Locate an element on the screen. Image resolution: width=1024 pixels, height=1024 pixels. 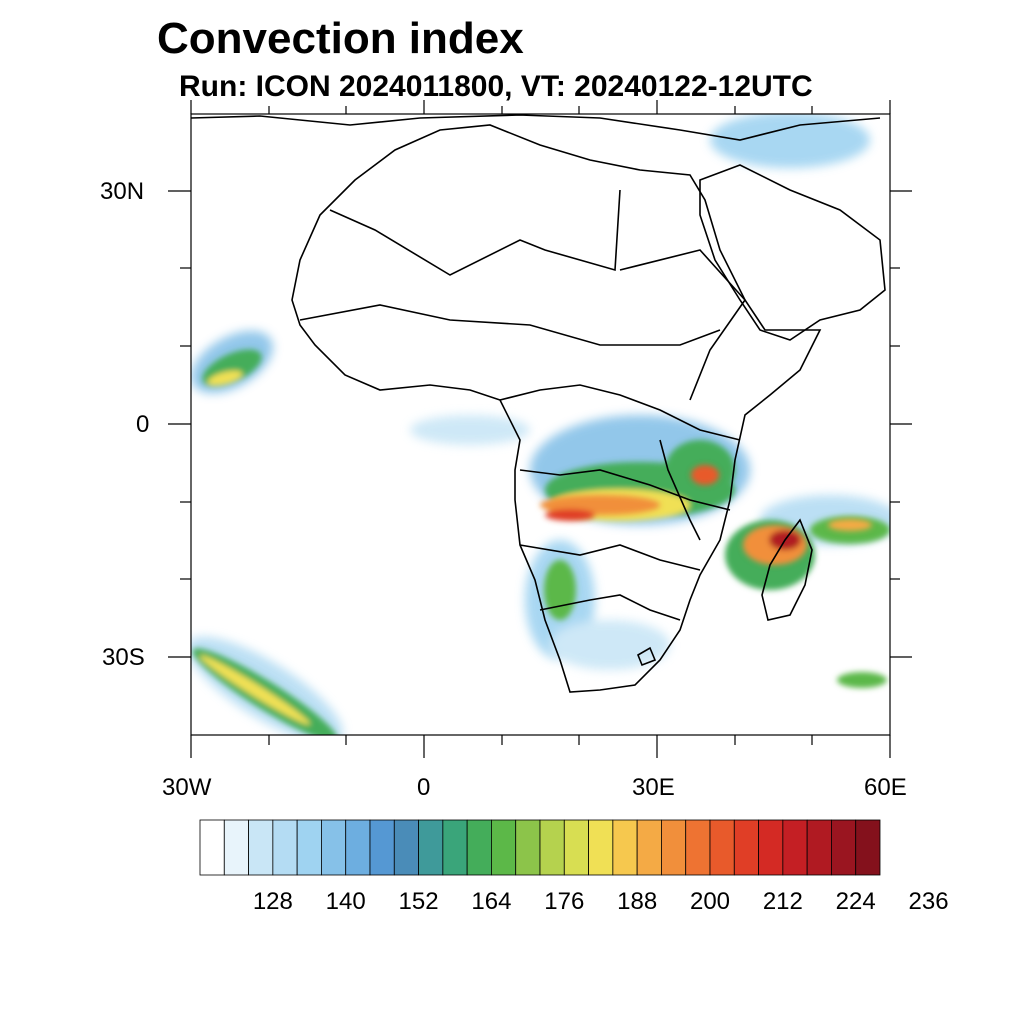
chart-title: Convection index is located at coordinates (340, 38).